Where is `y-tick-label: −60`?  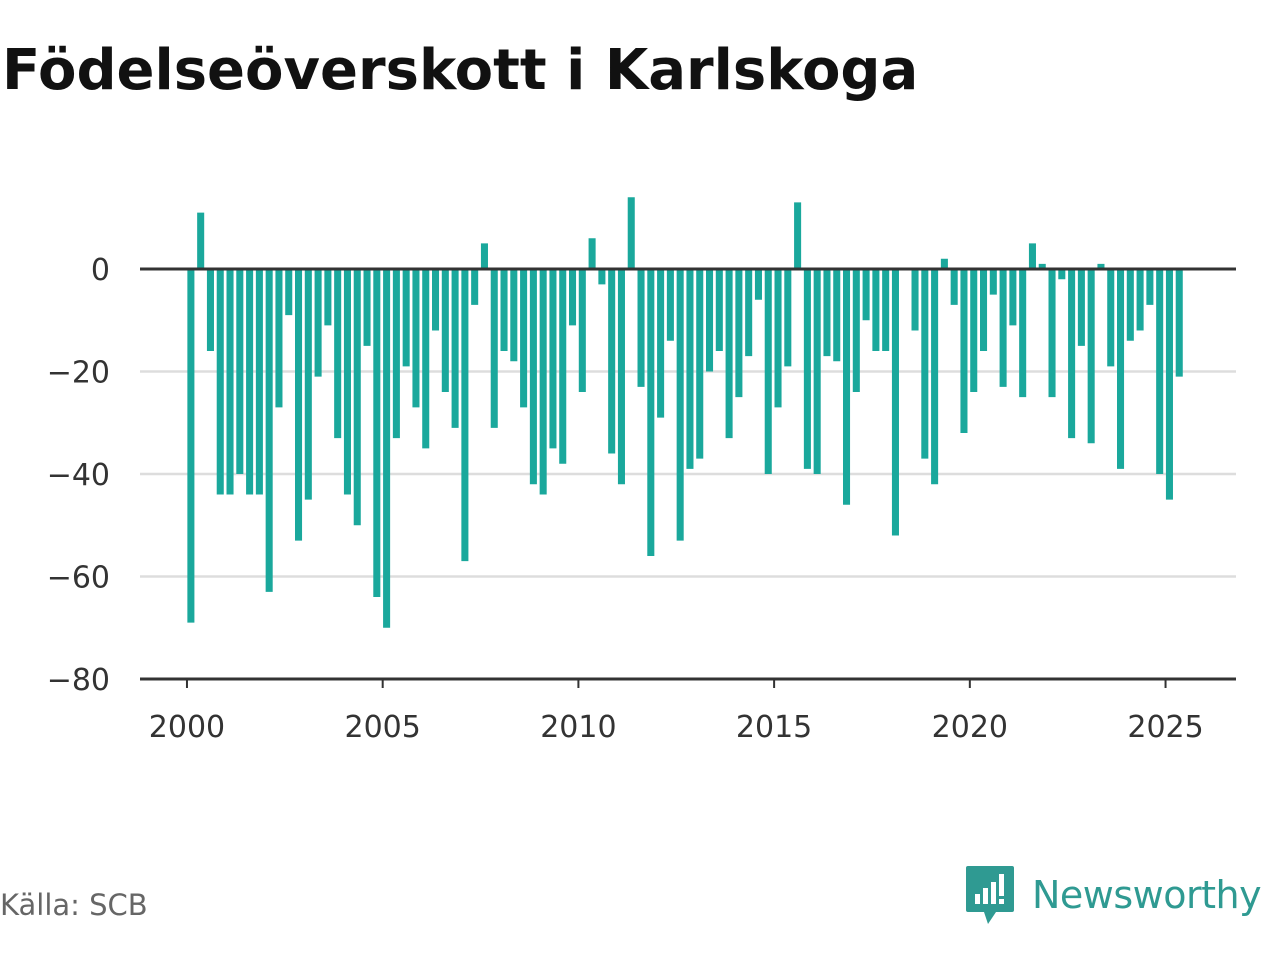 y-tick-label: −60 is located at coordinates (78, 578).